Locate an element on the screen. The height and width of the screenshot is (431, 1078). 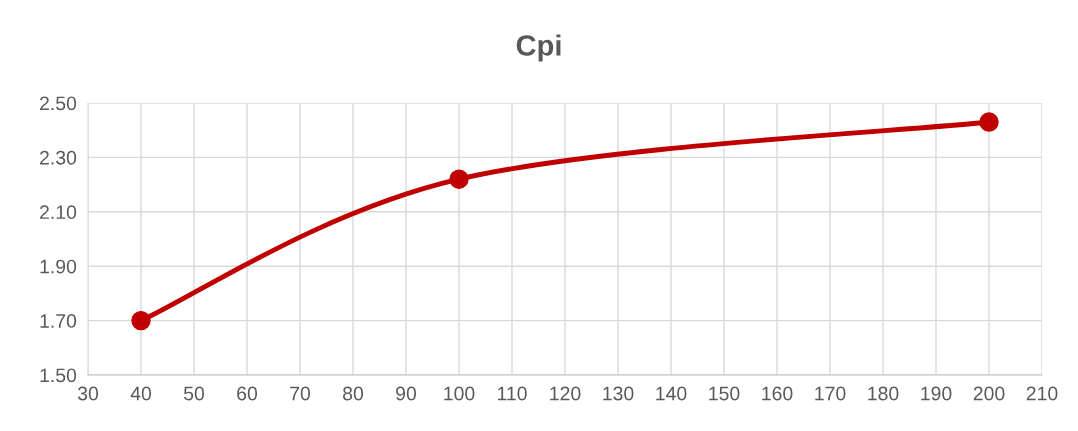
y-tick-label: 2.30 is located at coordinates (58, 157).